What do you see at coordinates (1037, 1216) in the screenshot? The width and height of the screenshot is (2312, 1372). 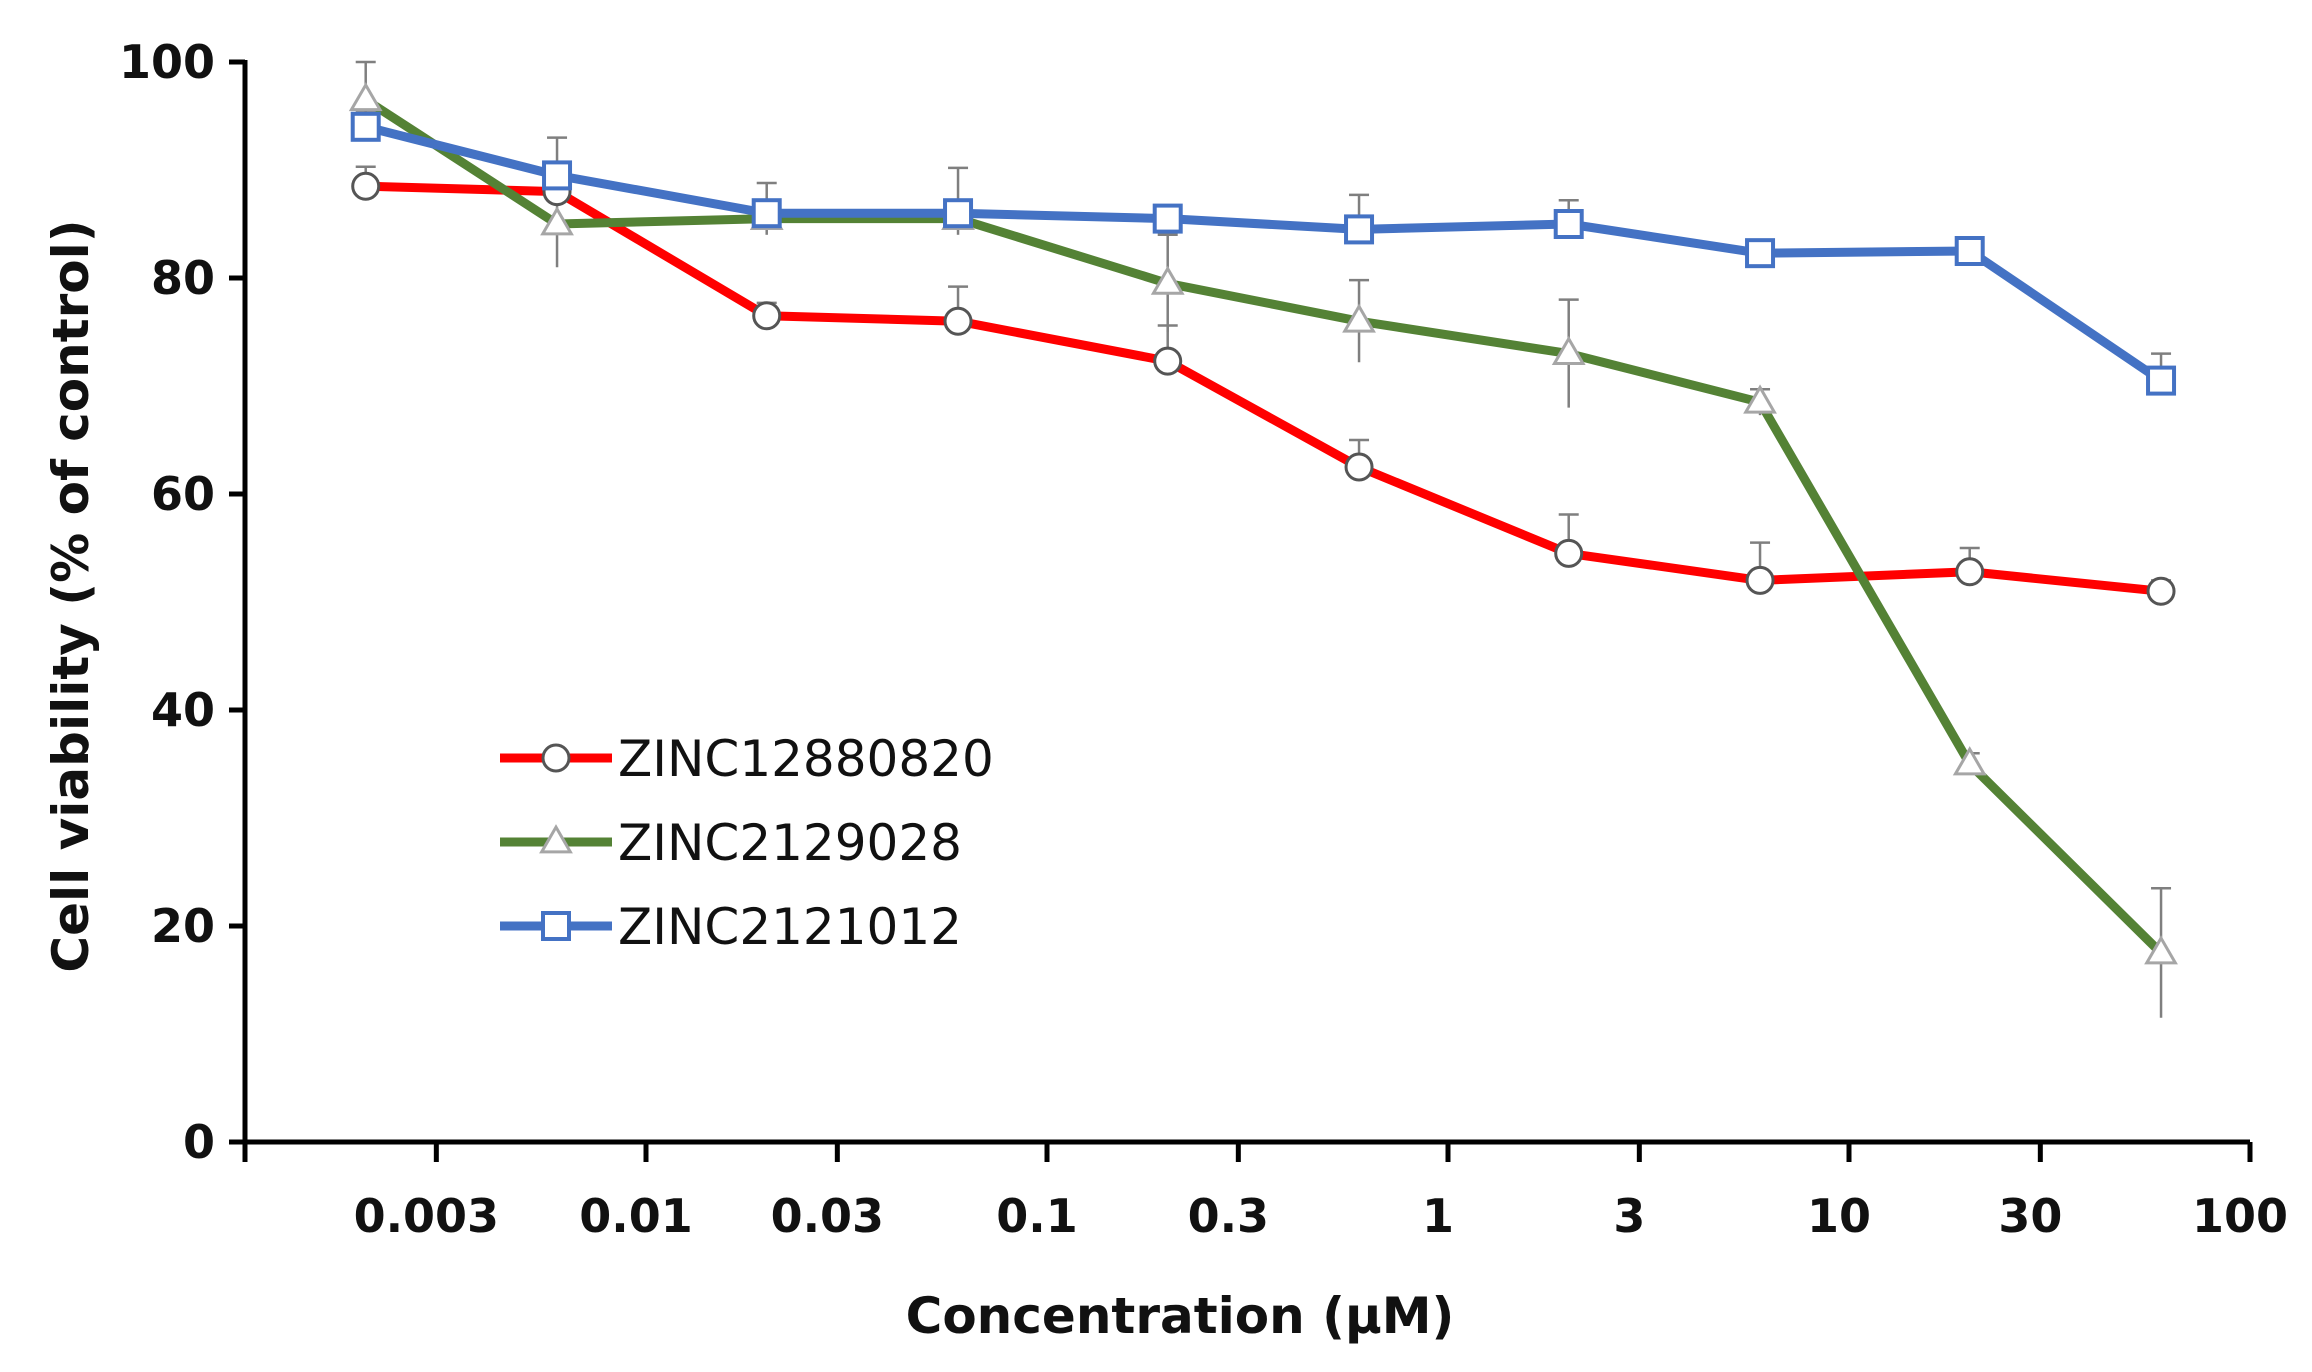 I see `x-tick-label: 0.1` at bounding box center [1037, 1216].